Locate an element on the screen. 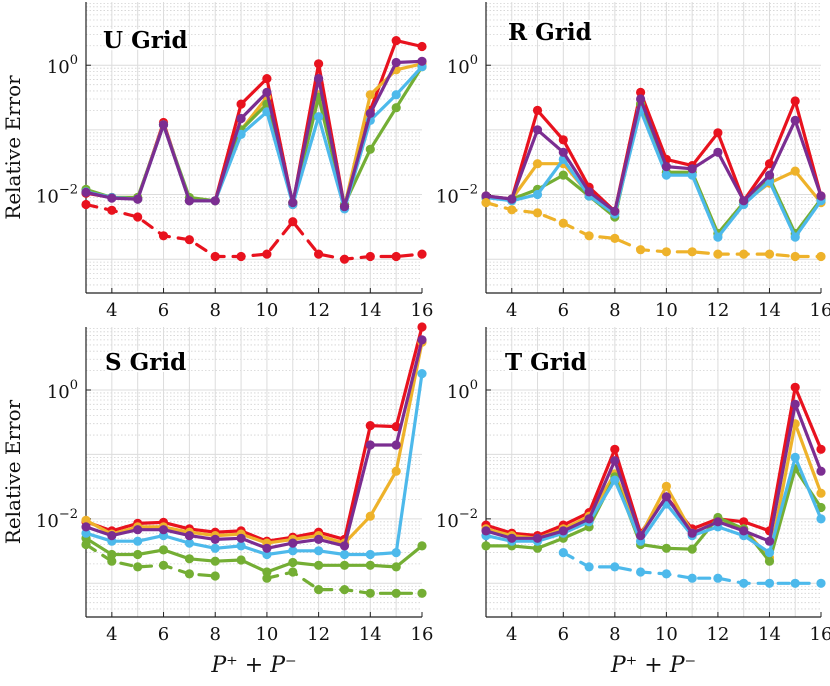  panel-title: U Grid is located at coordinates (145, 40).